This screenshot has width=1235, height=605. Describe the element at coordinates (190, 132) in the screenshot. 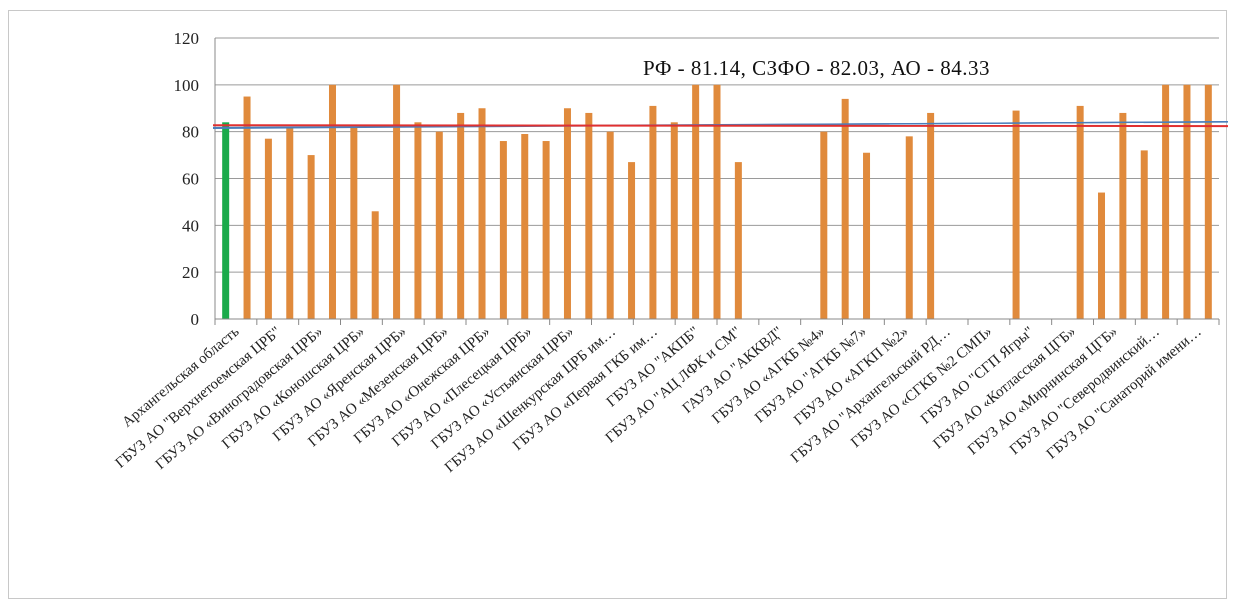

I see `y-tick-label: 80` at that location.